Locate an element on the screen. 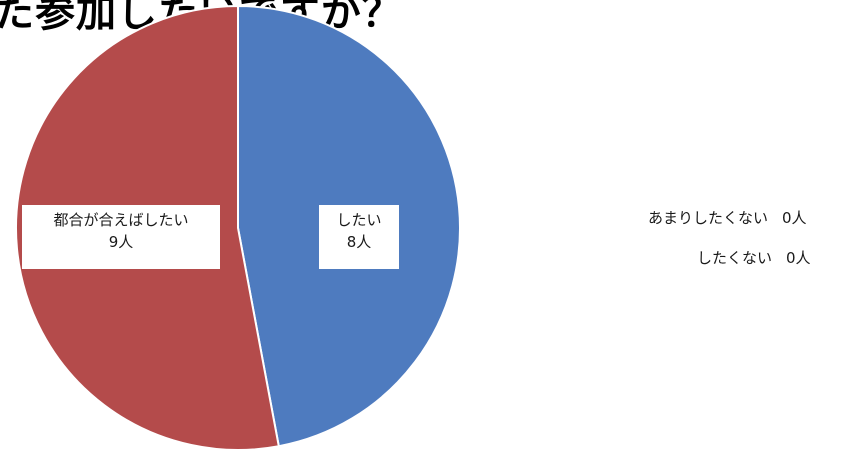  slice-category-label: したくない is located at coordinates (735, 258).